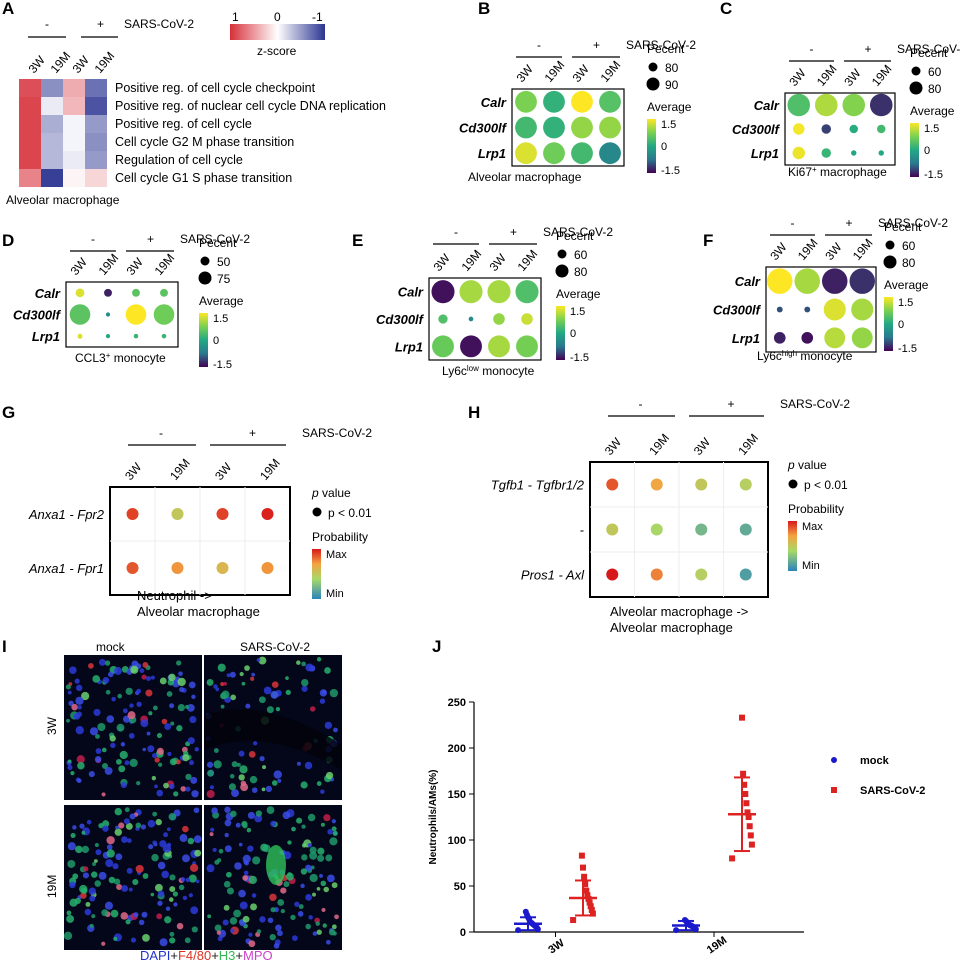  I want to click on zscore-tick-3: -1, so click(317, 17).